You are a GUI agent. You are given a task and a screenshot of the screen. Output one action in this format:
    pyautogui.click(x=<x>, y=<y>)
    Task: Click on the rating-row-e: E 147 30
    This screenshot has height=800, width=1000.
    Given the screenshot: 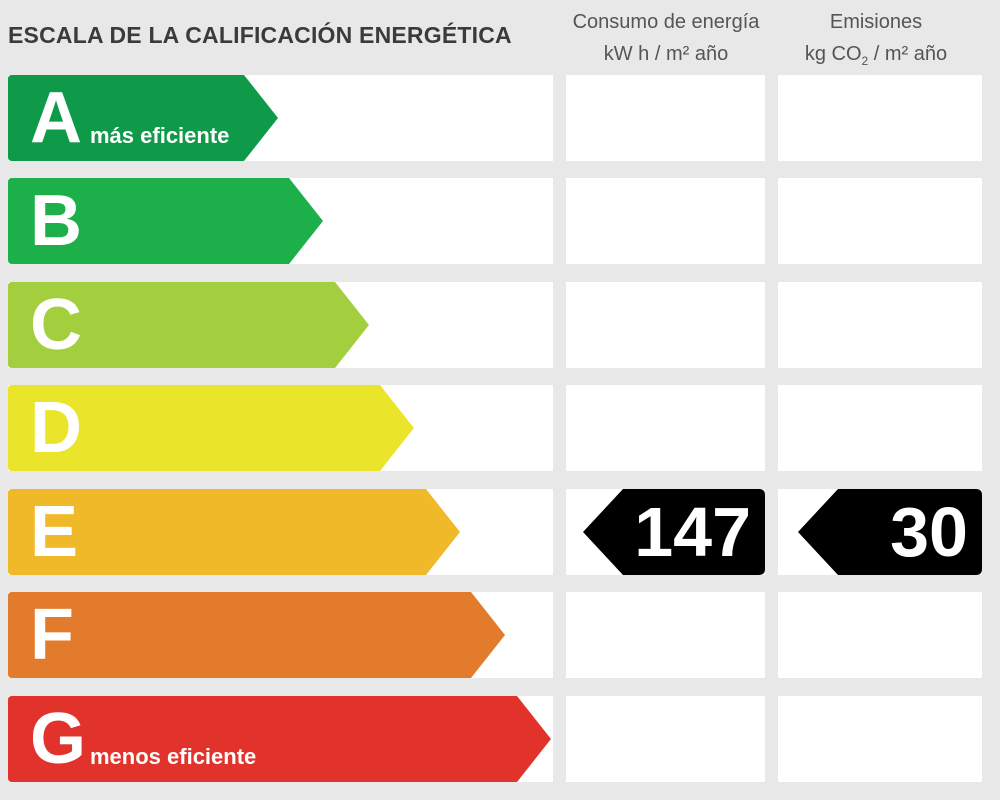 What is the action you would take?
    pyautogui.click(x=495, y=532)
    